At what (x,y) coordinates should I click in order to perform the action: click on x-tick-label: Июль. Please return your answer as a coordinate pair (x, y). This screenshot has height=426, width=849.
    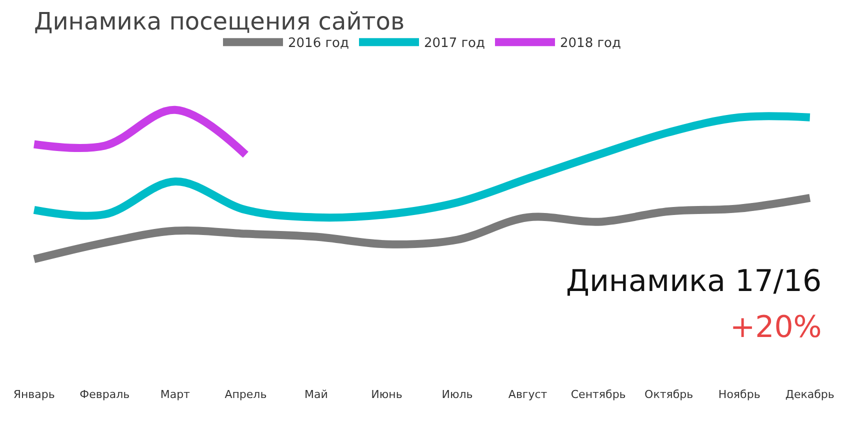
    Looking at the image, I should click on (457, 394).